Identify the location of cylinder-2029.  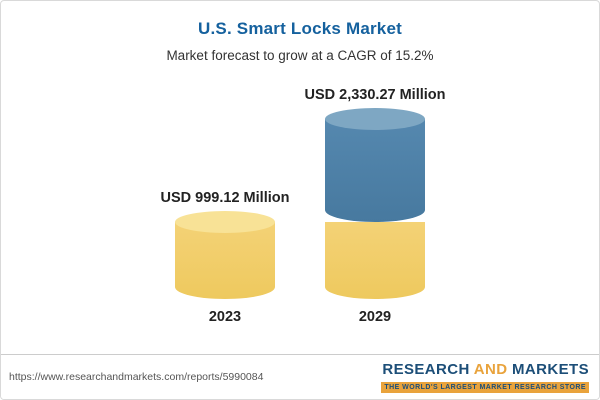
(375, 203).